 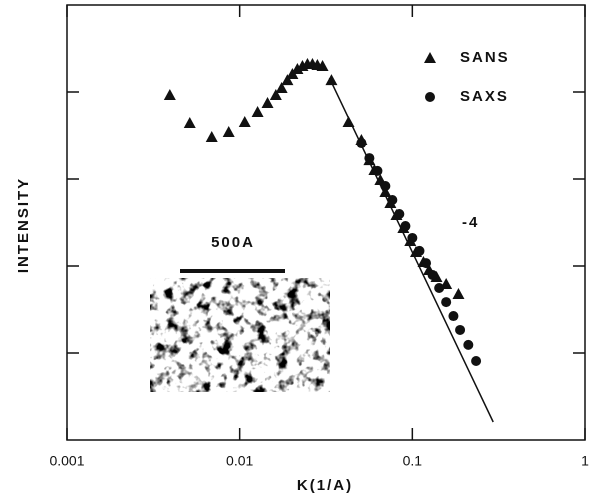 I want to click on x-tick-label: 1, so click(x=585, y=461).